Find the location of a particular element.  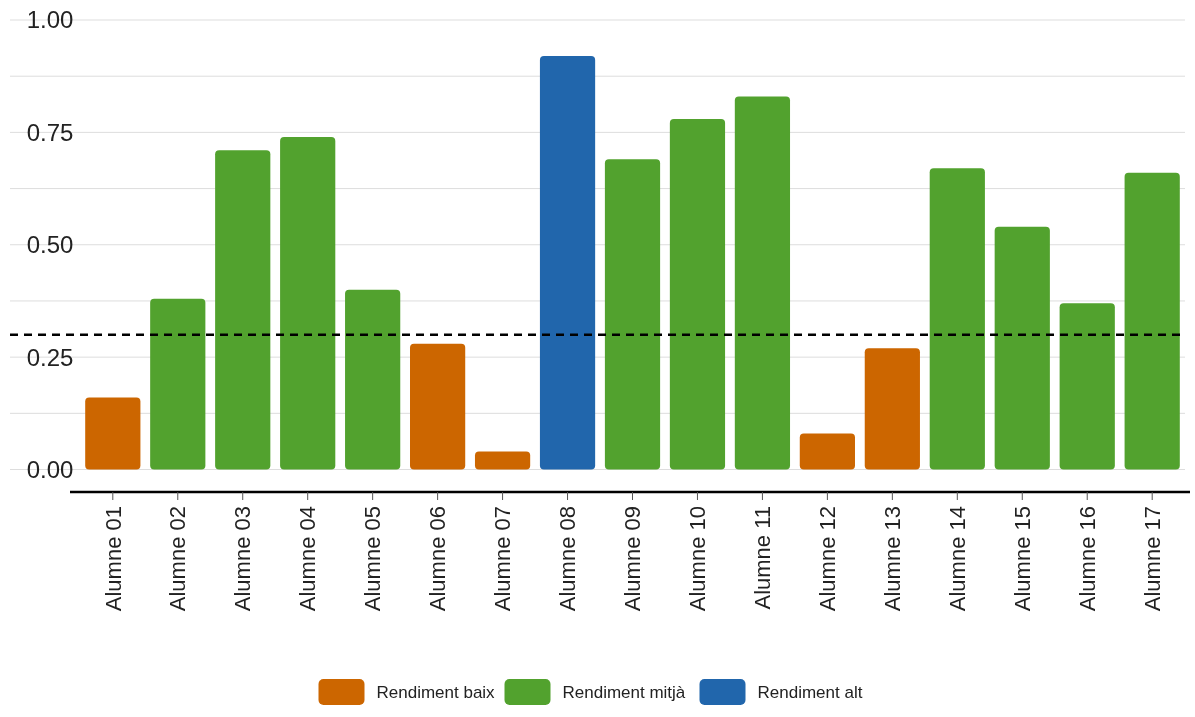

y-tick-label: 1.00 is located at coordinates (50, 20).